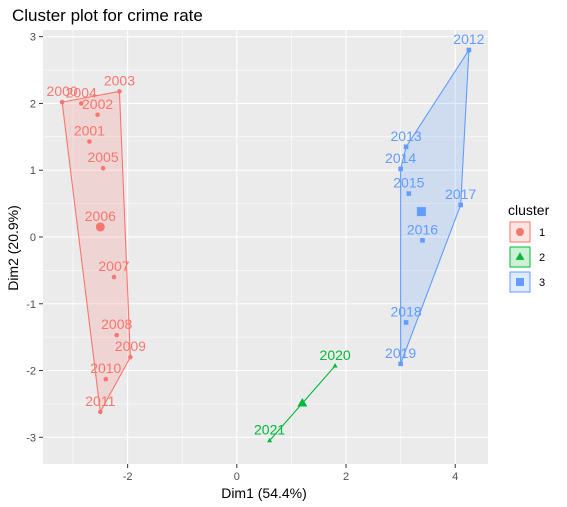  What do you see at coordinates (89, 131) in the screenshot?
I see `point-label: 2001` at bounding box center [89, 131].